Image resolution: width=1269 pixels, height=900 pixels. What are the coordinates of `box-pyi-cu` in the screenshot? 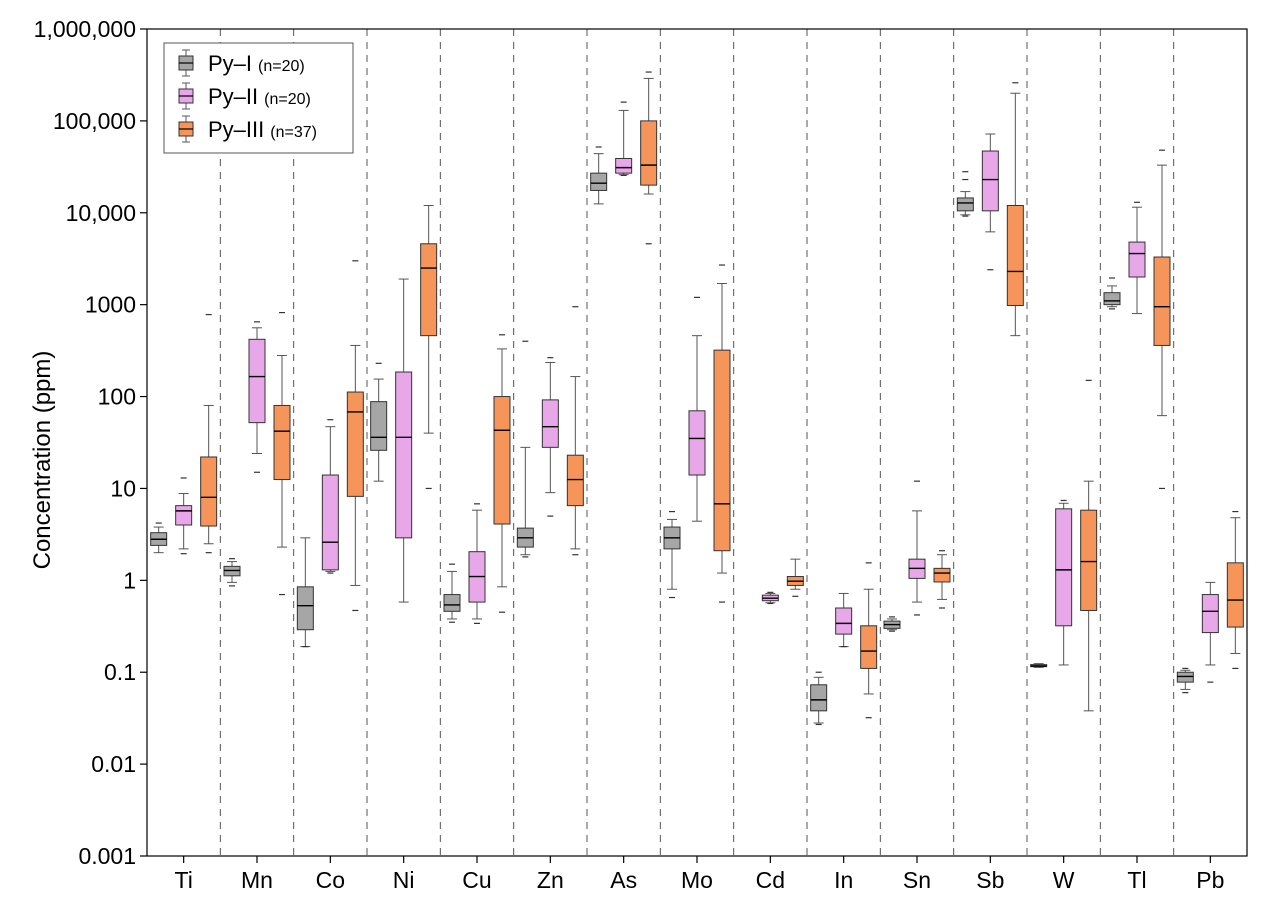 It's located at (452, 593).